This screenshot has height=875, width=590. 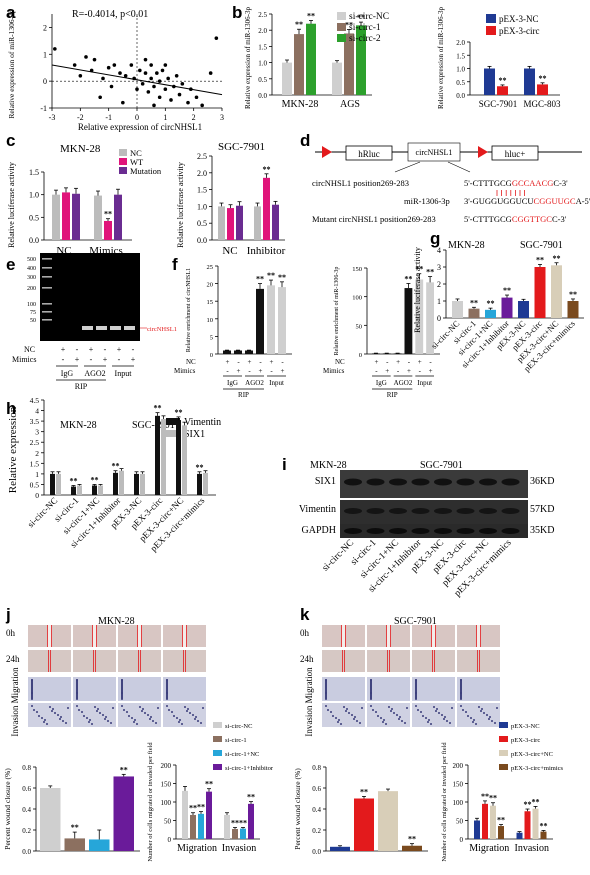 I want to click on h-ylabel: Relative expression, so click(x=13, y=449).